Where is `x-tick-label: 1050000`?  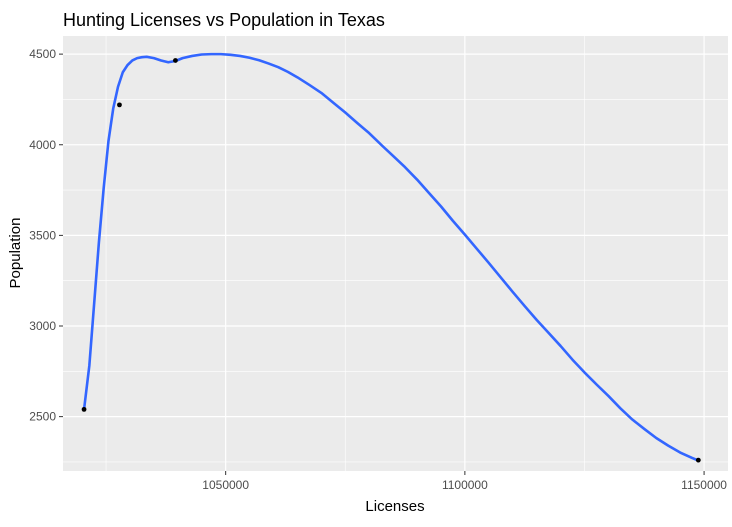
x-tick-label: 1050000 is located at coordinates (225, 485).